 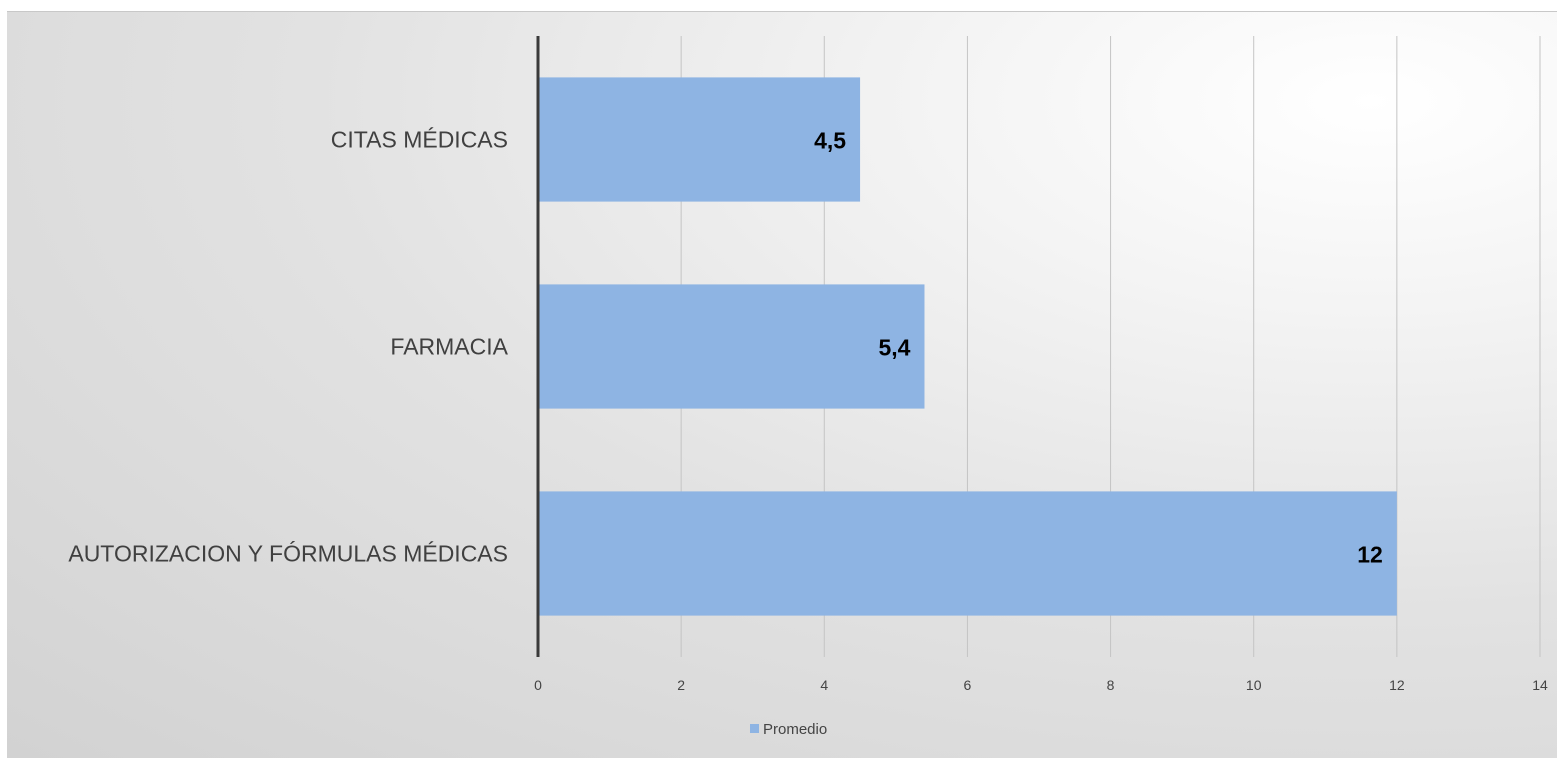 What do you see at coordinates (968, 685) in the screenshot?
I see `x-tick-label: 6` at bounding box center [968, 685].